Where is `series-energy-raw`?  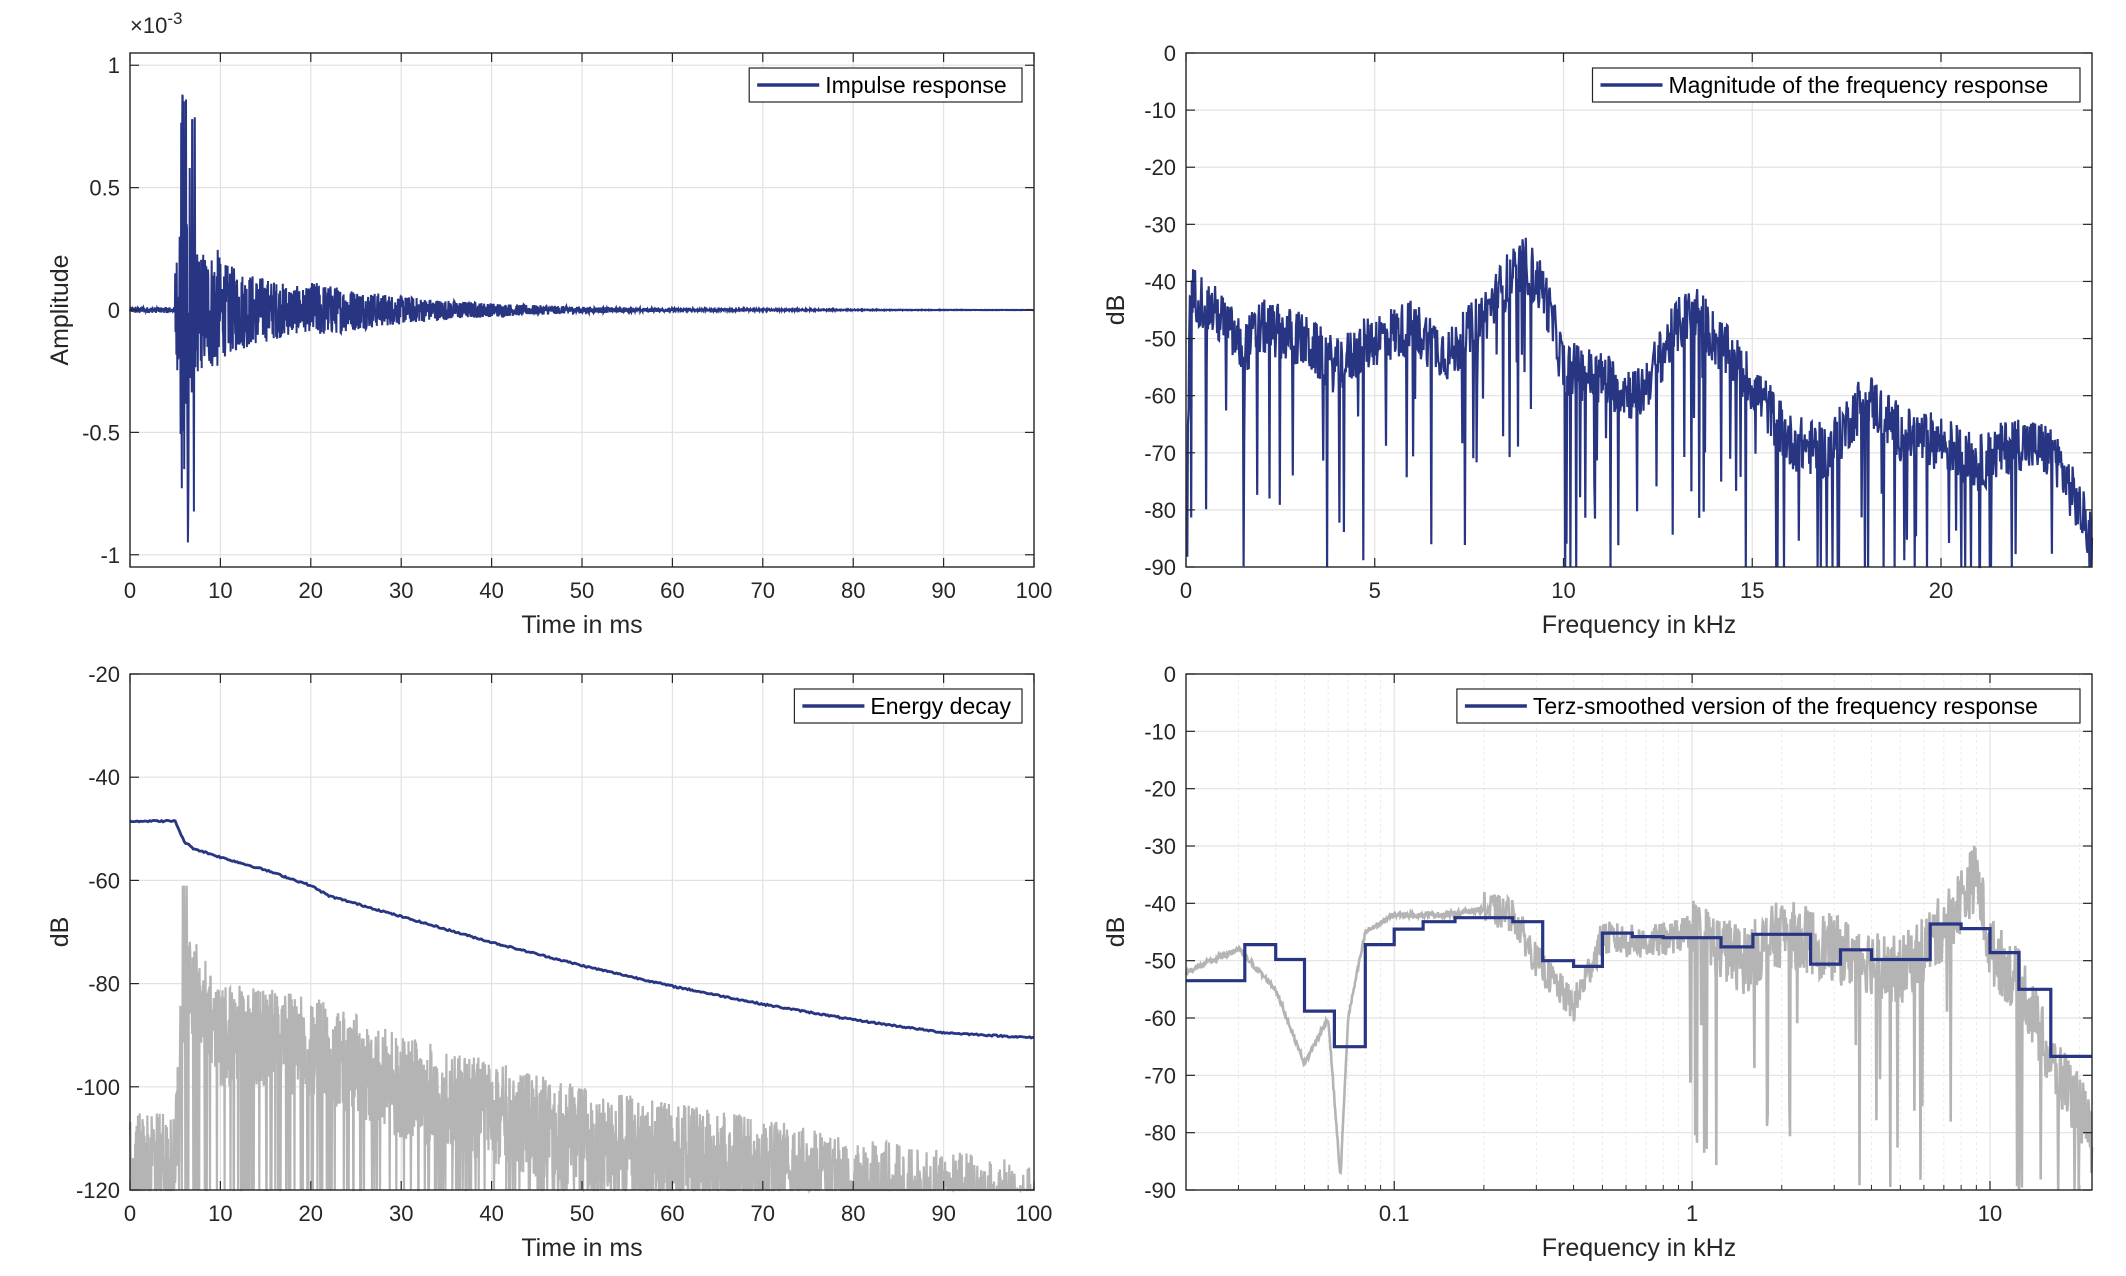 series-energy-raw is located at coordinates (582, 1040).